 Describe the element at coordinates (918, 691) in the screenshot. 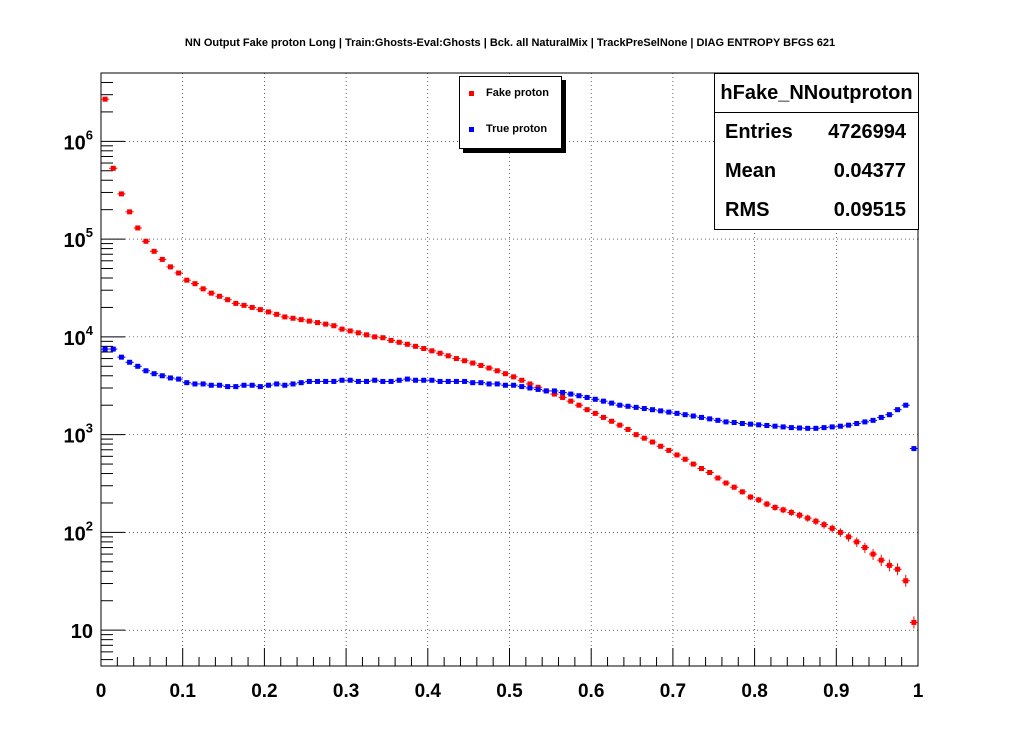

I see `x-tick-label: 1` at that location.